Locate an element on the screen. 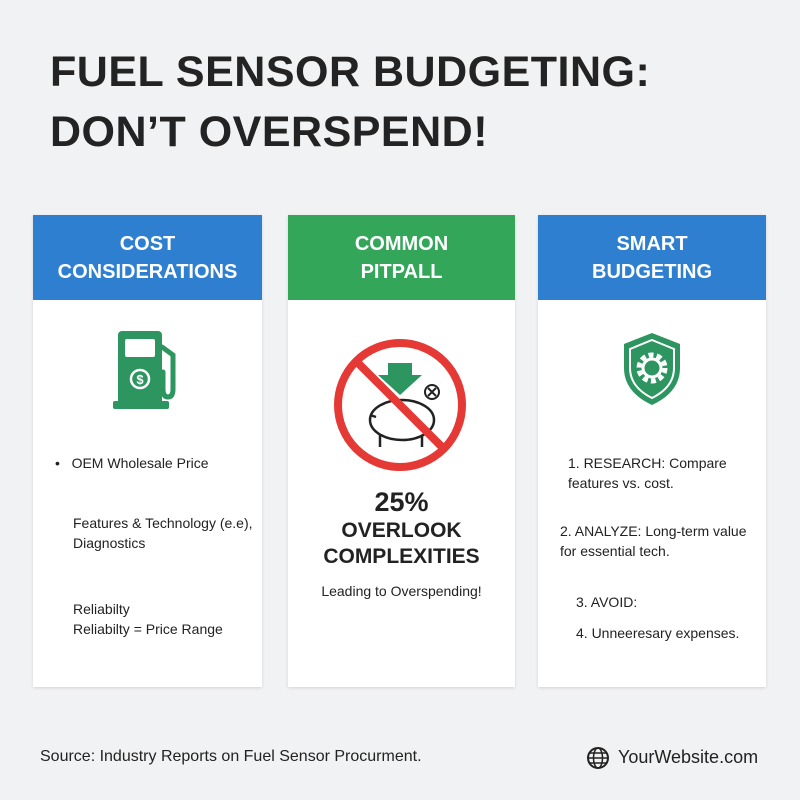  title-line: DON’T OVERSPEND! is located at coordinates (269, 132).